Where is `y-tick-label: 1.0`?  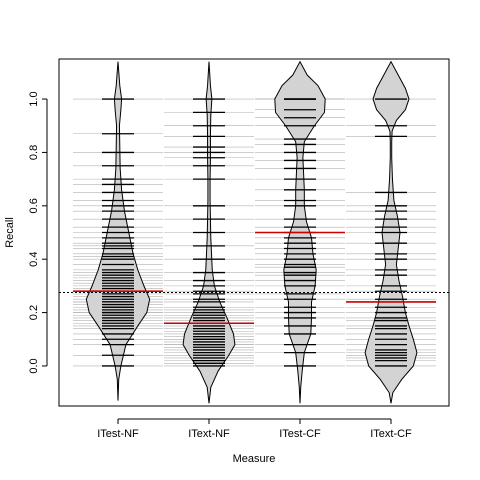
y-tick-label: 1.0 is located at coordinates (34, 98).